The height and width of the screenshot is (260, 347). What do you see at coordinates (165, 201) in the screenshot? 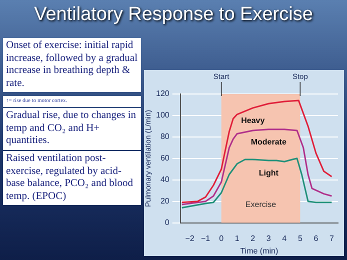
I see `y-tick-label: 20` at bounding box center [165, 201].